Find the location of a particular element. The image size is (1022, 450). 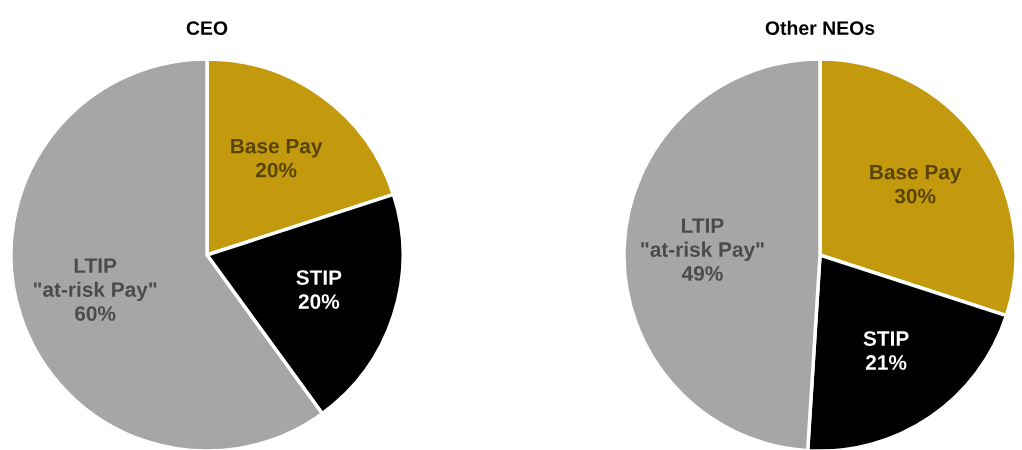

data-label: 60% is located at coordinates (95, 313).